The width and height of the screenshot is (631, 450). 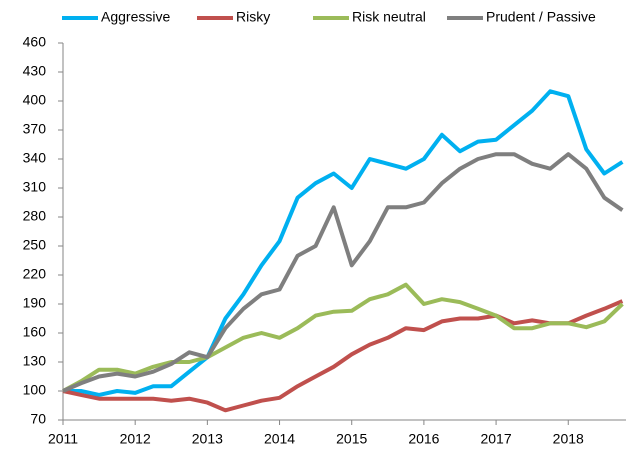 What do you see at coordinates (35, 187) in the screenshot?
I see `y-tick-label: 310` at bounding box center [35, 187].